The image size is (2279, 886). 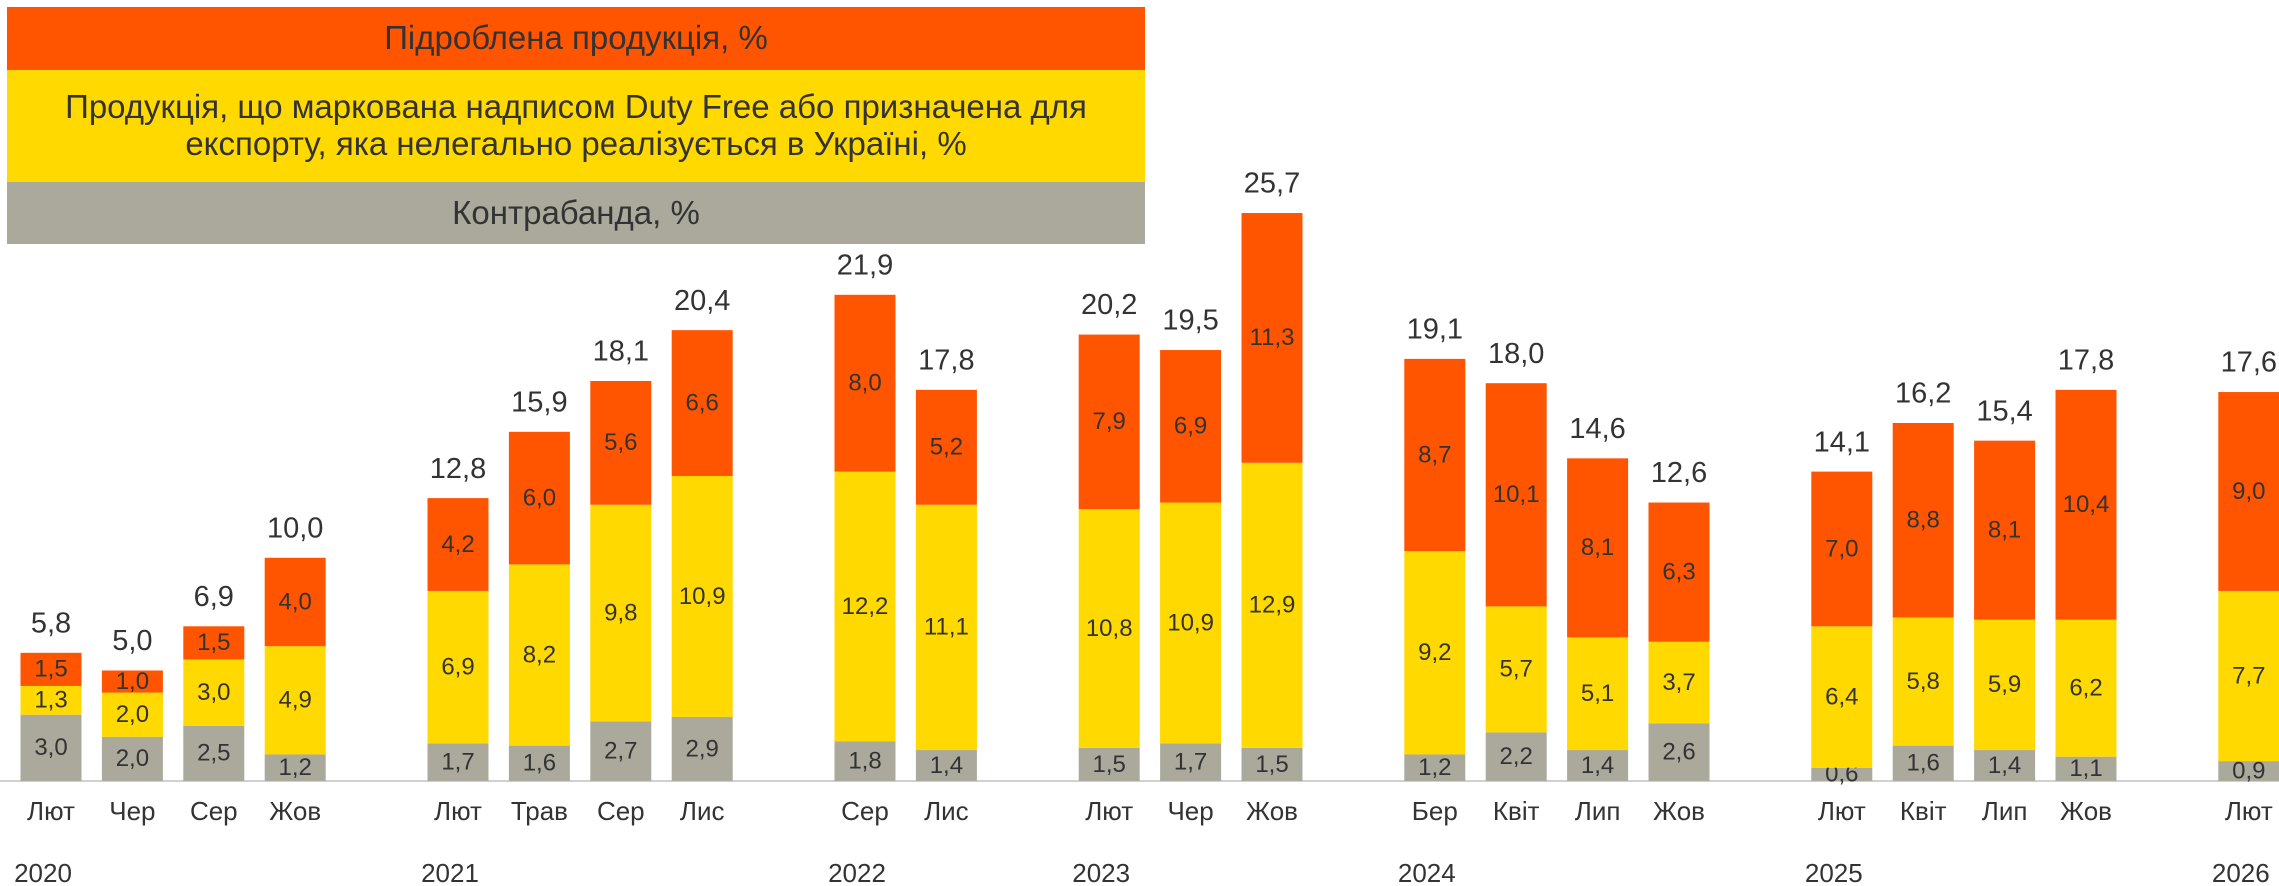 I want to click on year-label: 2022, so click(x=857, y=872).